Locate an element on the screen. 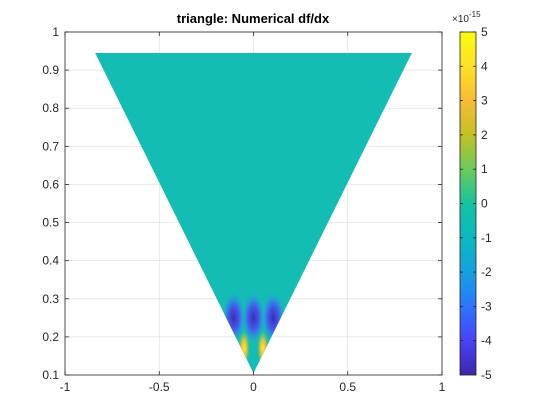 The image size is (560, 420). x-tick-label: 0.5 is located at coordinates (347, 387).